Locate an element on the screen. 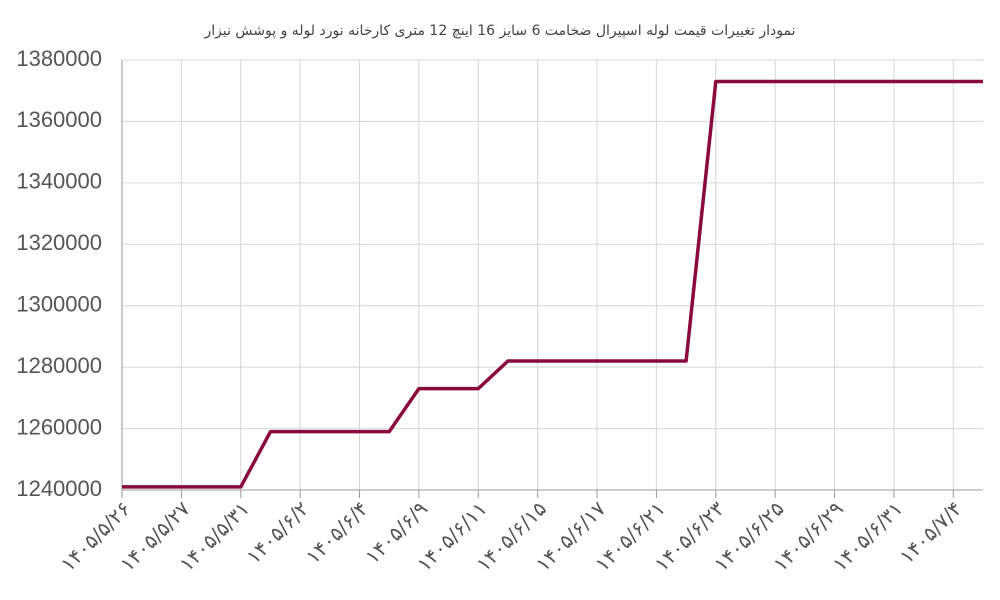  y-tick-label: 1380000 is located at coordinates (59, 58).